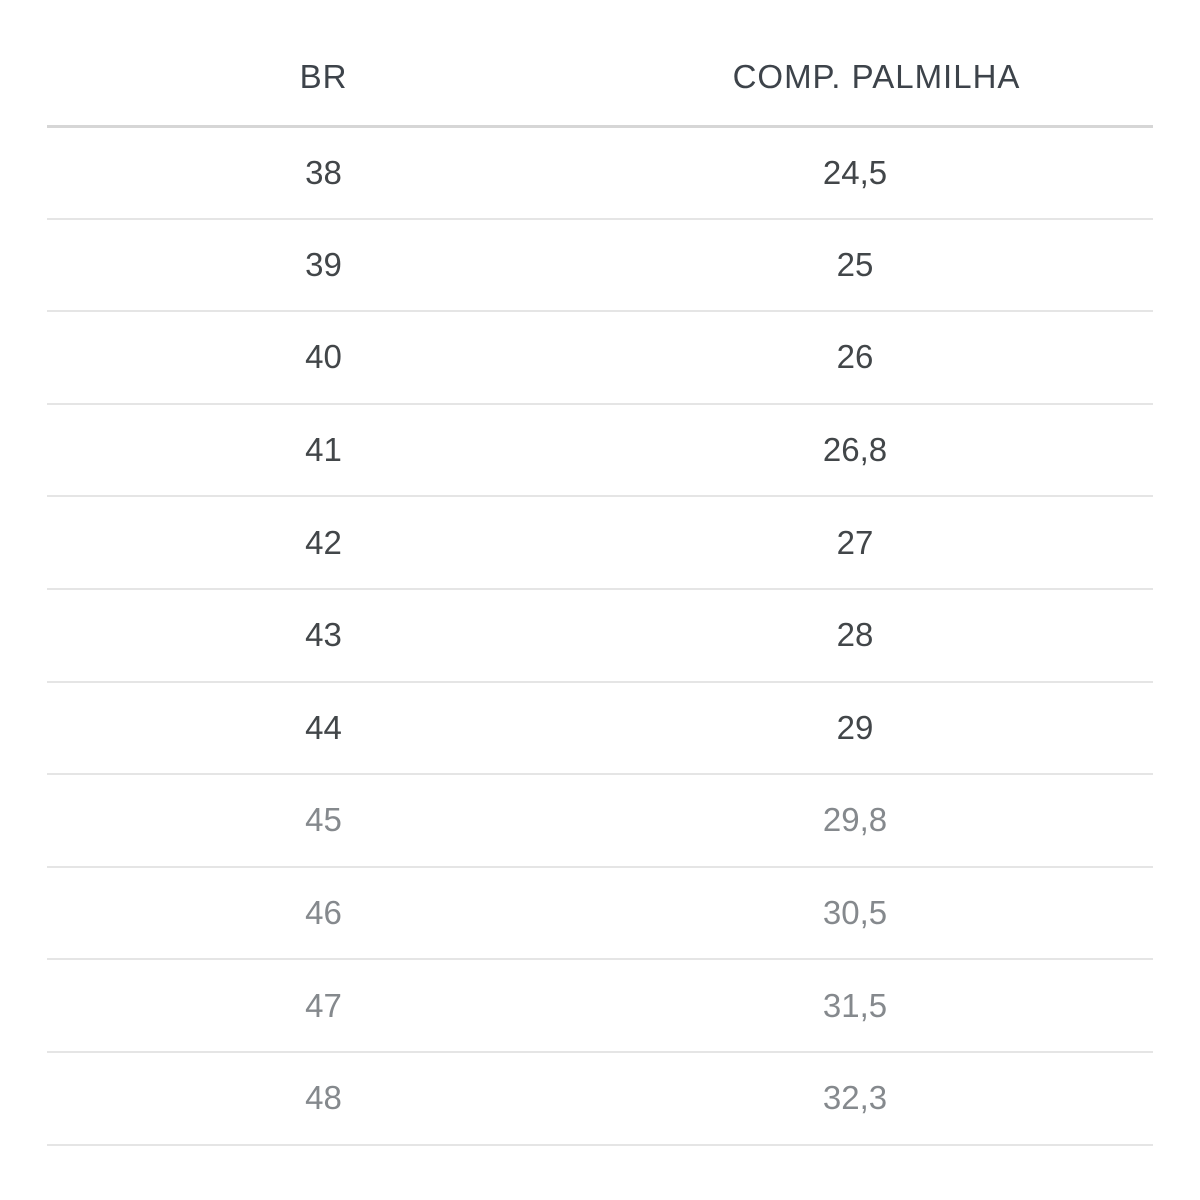  Describe the element at coordinates (323, 543) in the screenshot. I see `br-size-cell: 42` at that location.